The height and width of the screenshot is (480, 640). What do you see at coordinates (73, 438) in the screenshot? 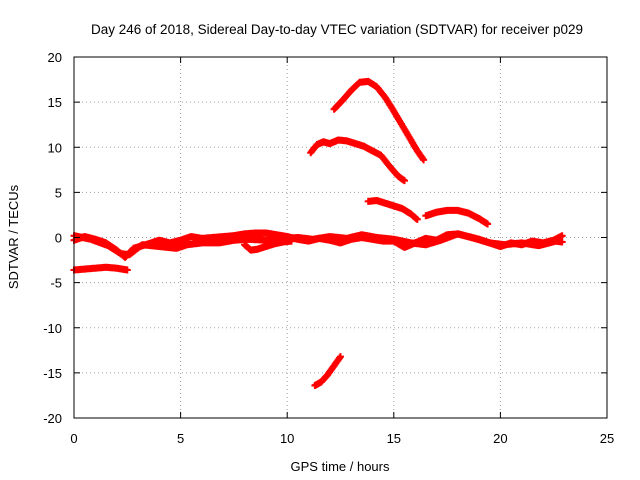
I see `x-tick-label: 0` at bounding box center [73, 438].